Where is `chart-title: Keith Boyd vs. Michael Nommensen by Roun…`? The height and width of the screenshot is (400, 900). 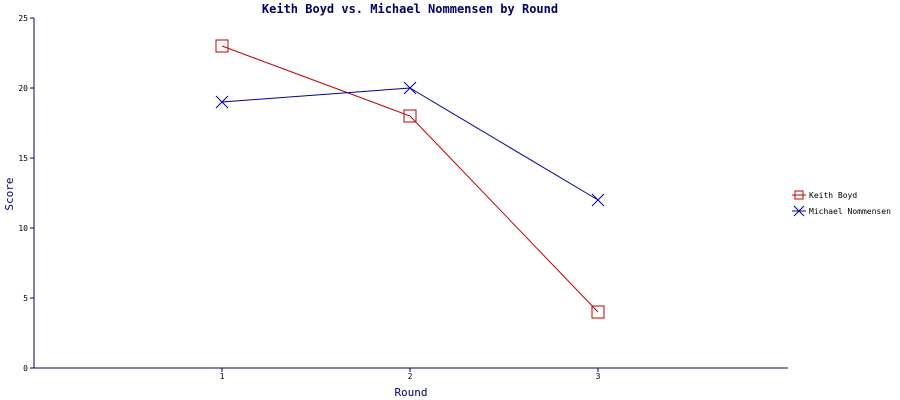
chart-title: Keith Boyd vs. Michael Nommensen by Roun… is located at coordinates (410, 9).